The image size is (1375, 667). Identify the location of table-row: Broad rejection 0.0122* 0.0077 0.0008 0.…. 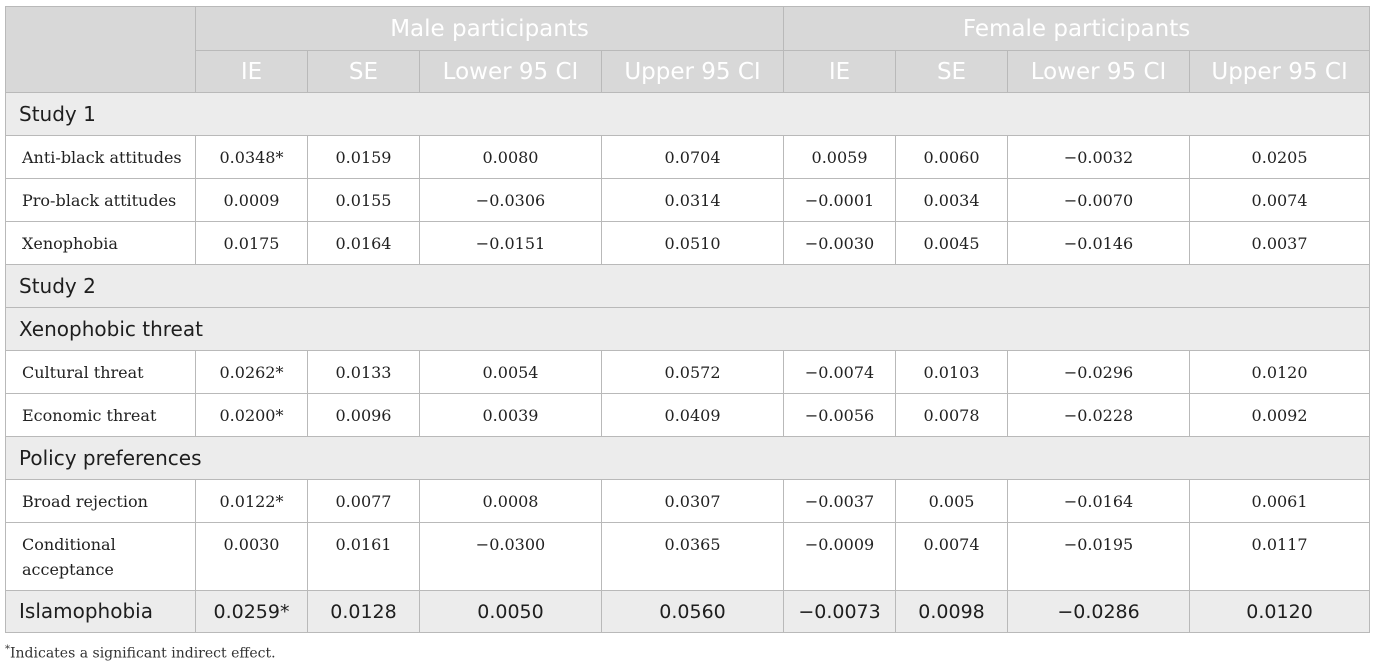
(688, 501).